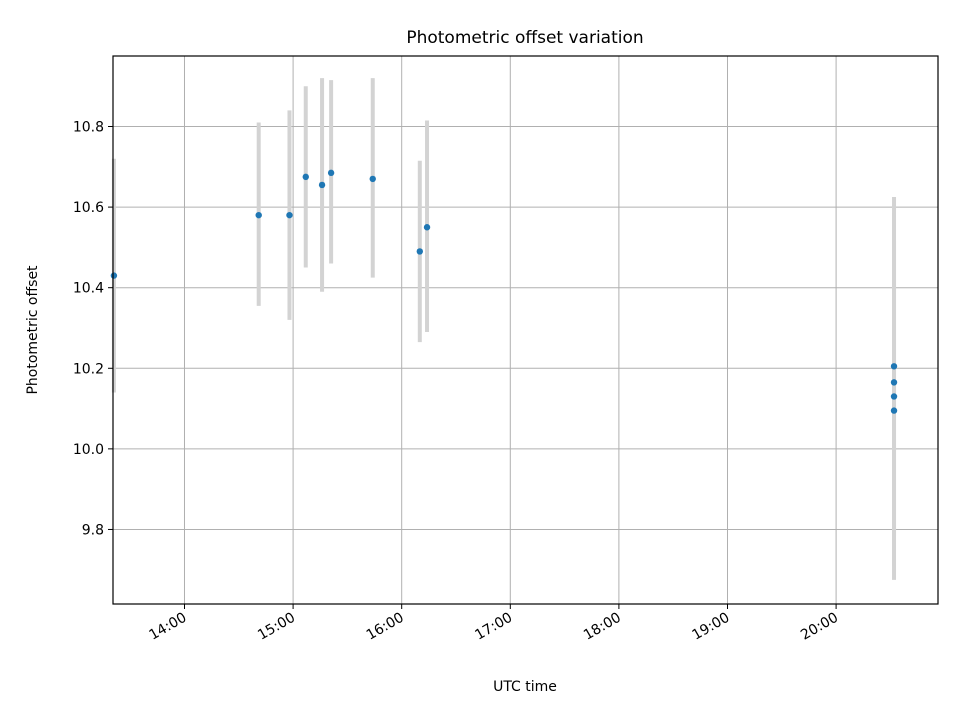 This screenshot has width=960, height=720. I want to click on y-axis-ticks: 9.8 10.0 10.2 10.4 10.6 10.8, so click(93, 329).